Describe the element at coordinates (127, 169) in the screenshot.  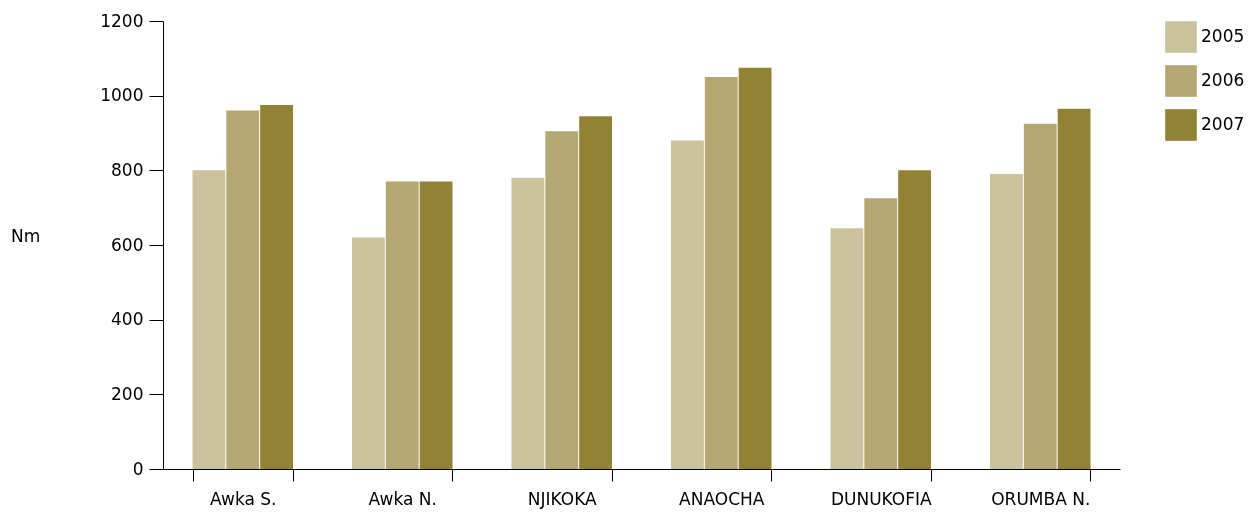
I see `y-tick-label: 800` at that location.